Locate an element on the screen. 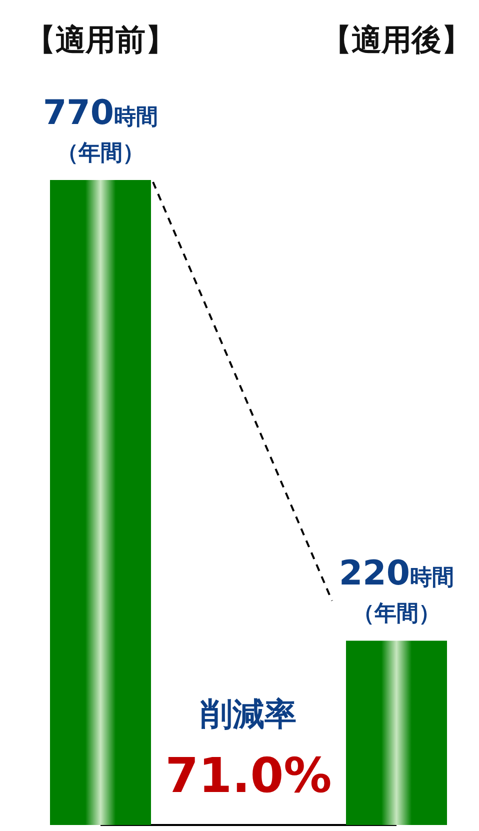  annotation: 71.0% is located at coordinates (248, 776).